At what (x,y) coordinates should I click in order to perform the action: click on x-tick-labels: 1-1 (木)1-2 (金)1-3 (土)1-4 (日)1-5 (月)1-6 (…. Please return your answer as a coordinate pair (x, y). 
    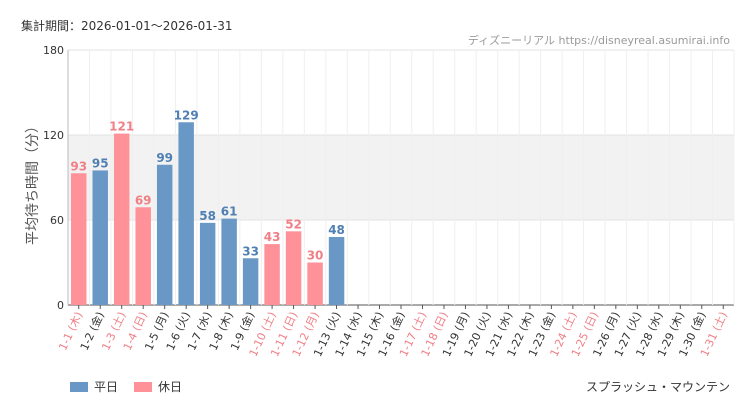
    Looking at the image, I should click on (393, 333).